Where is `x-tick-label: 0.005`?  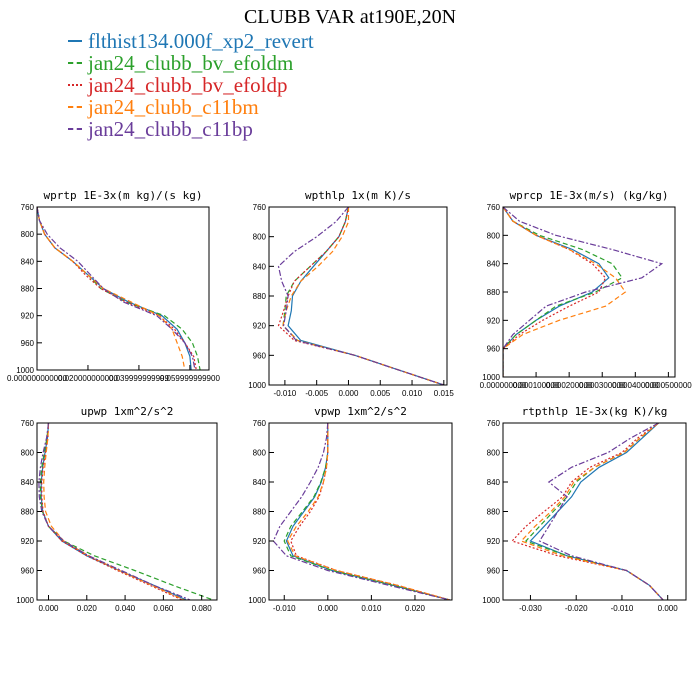 x-tick-label: 0.005 is located at coordinates (380, 393).